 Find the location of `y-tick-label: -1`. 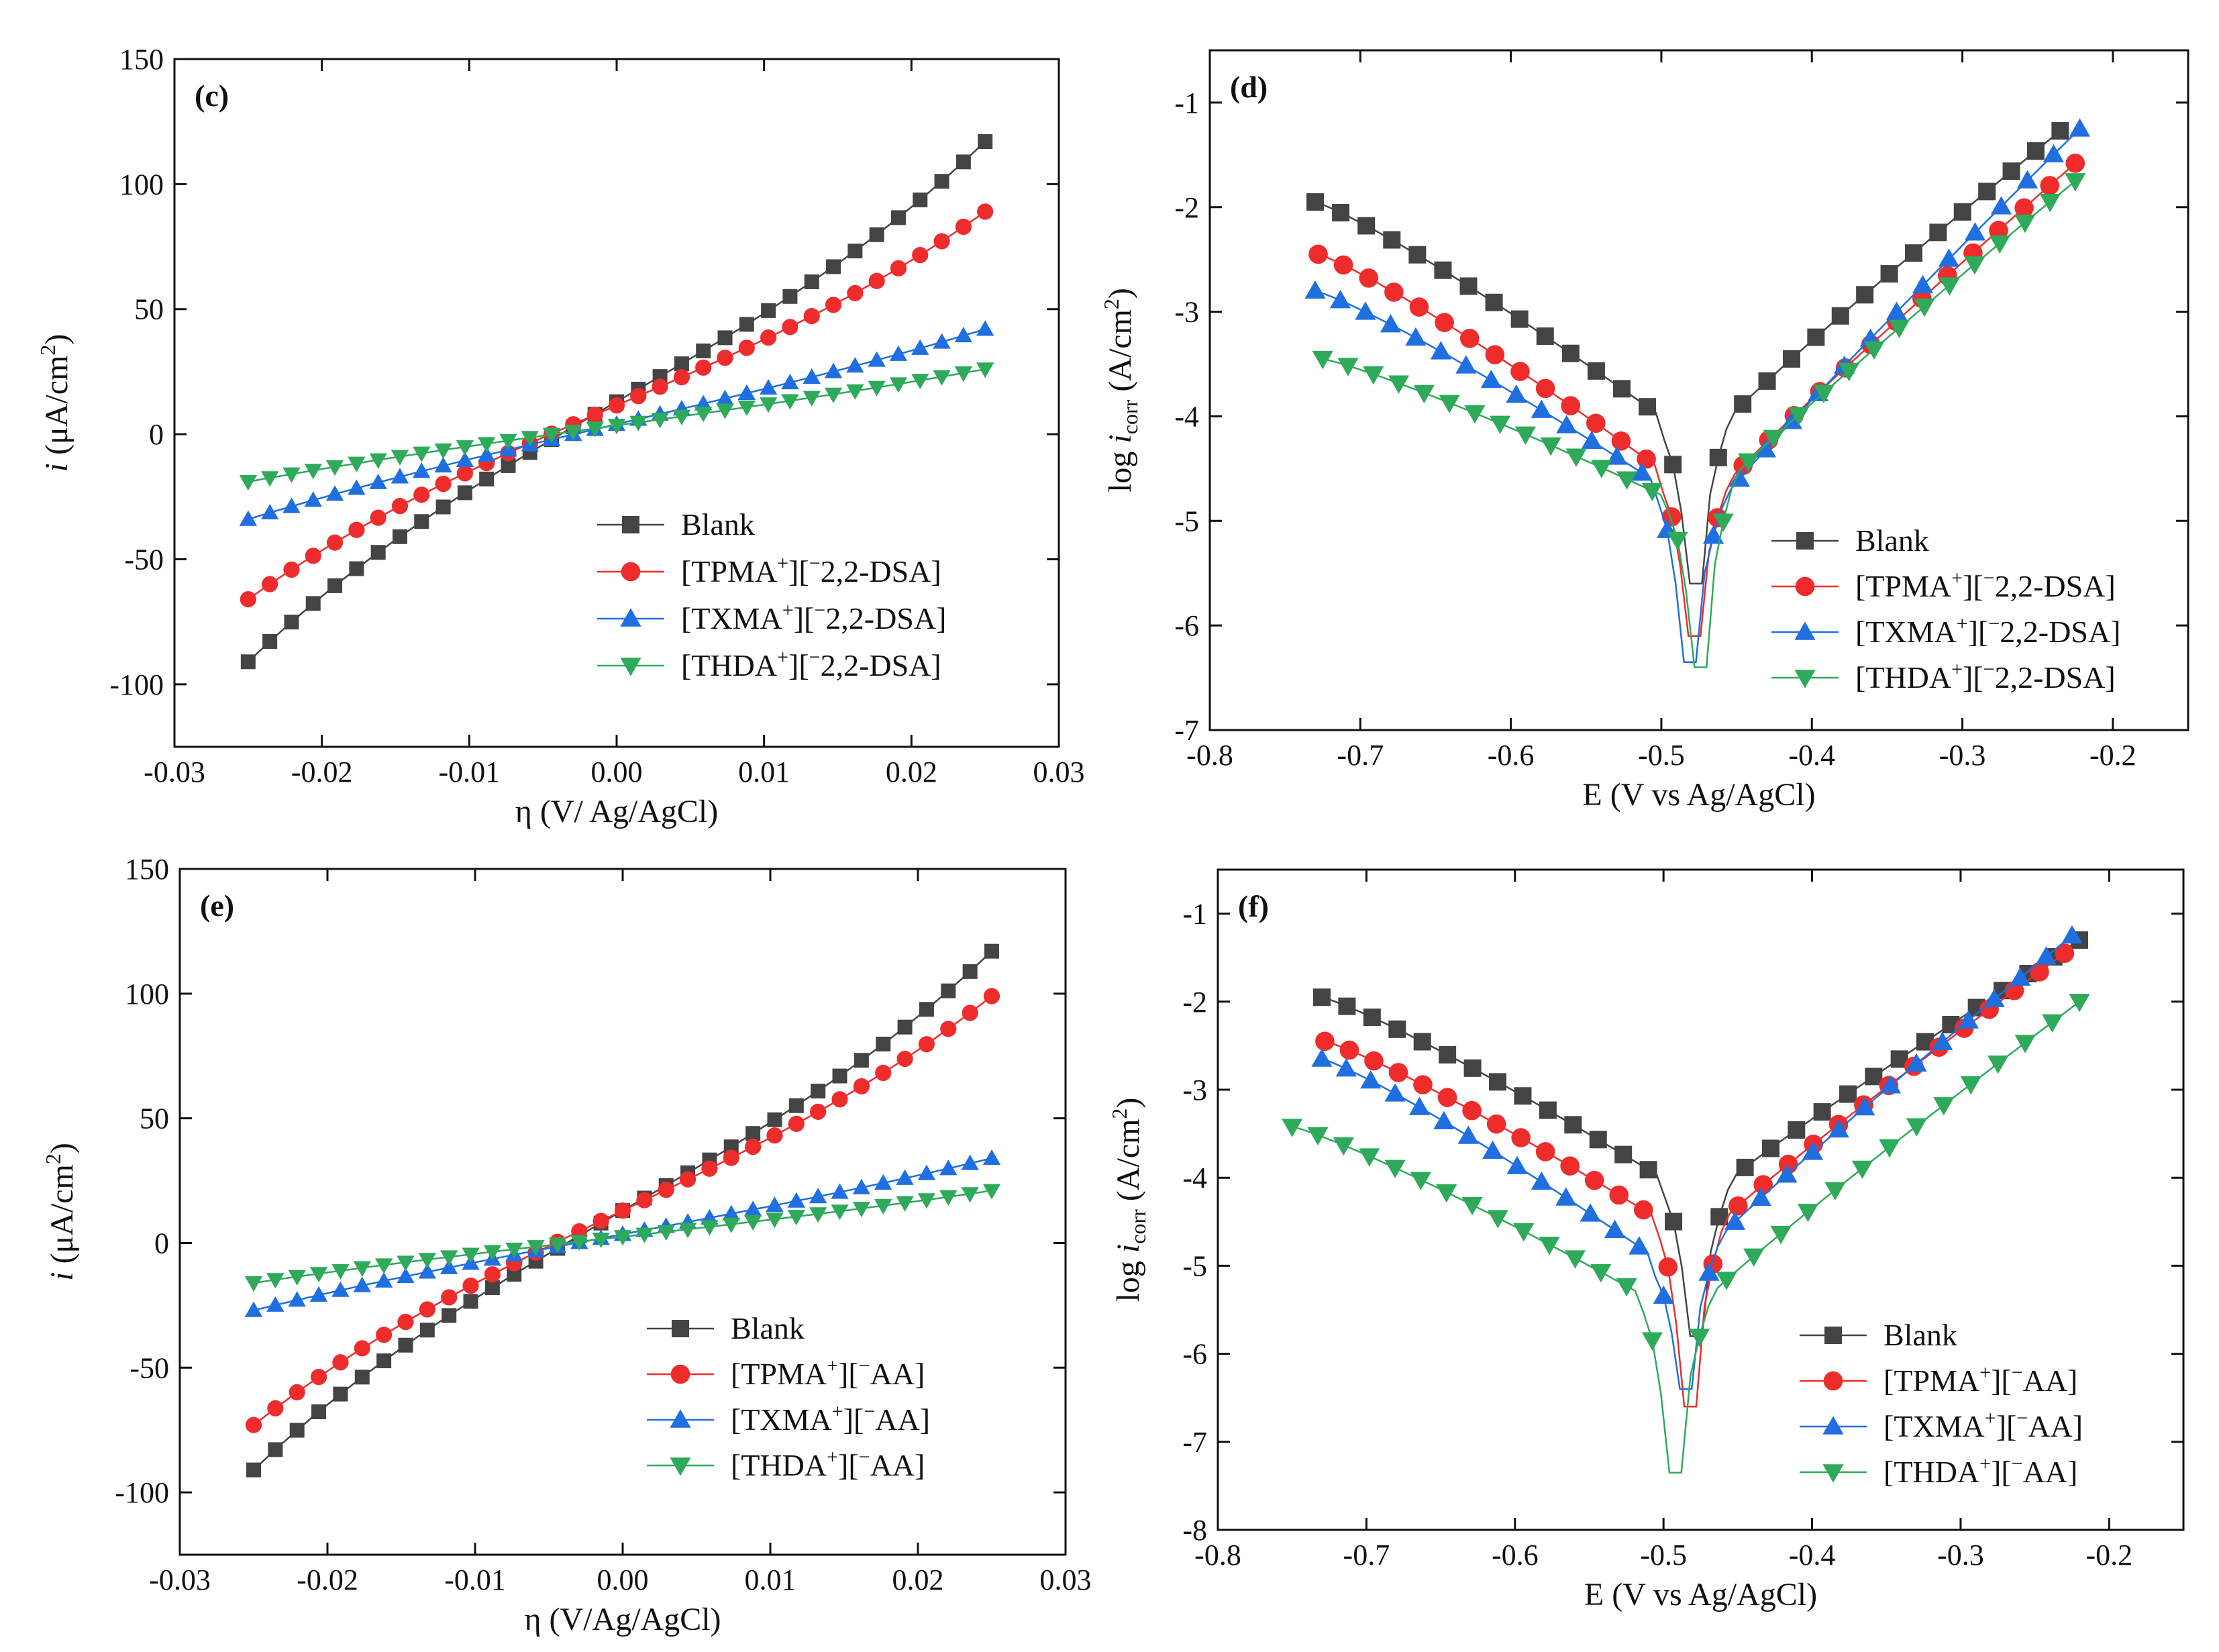

y-tick-label: -1 is located at coordinates (1186, 103).